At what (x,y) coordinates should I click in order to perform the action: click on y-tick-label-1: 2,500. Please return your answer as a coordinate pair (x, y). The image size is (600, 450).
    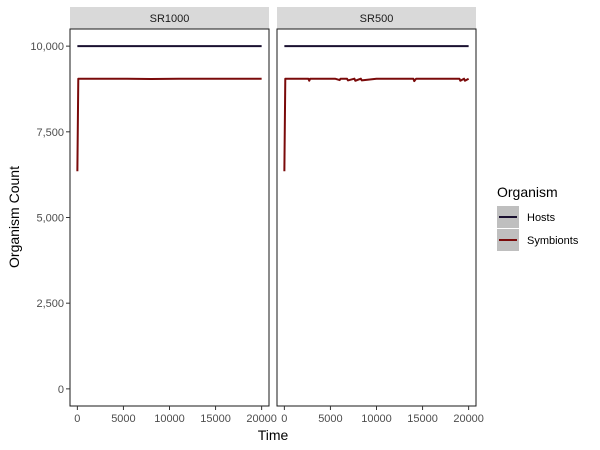
    Looking at the image, I should click on (50, 304).